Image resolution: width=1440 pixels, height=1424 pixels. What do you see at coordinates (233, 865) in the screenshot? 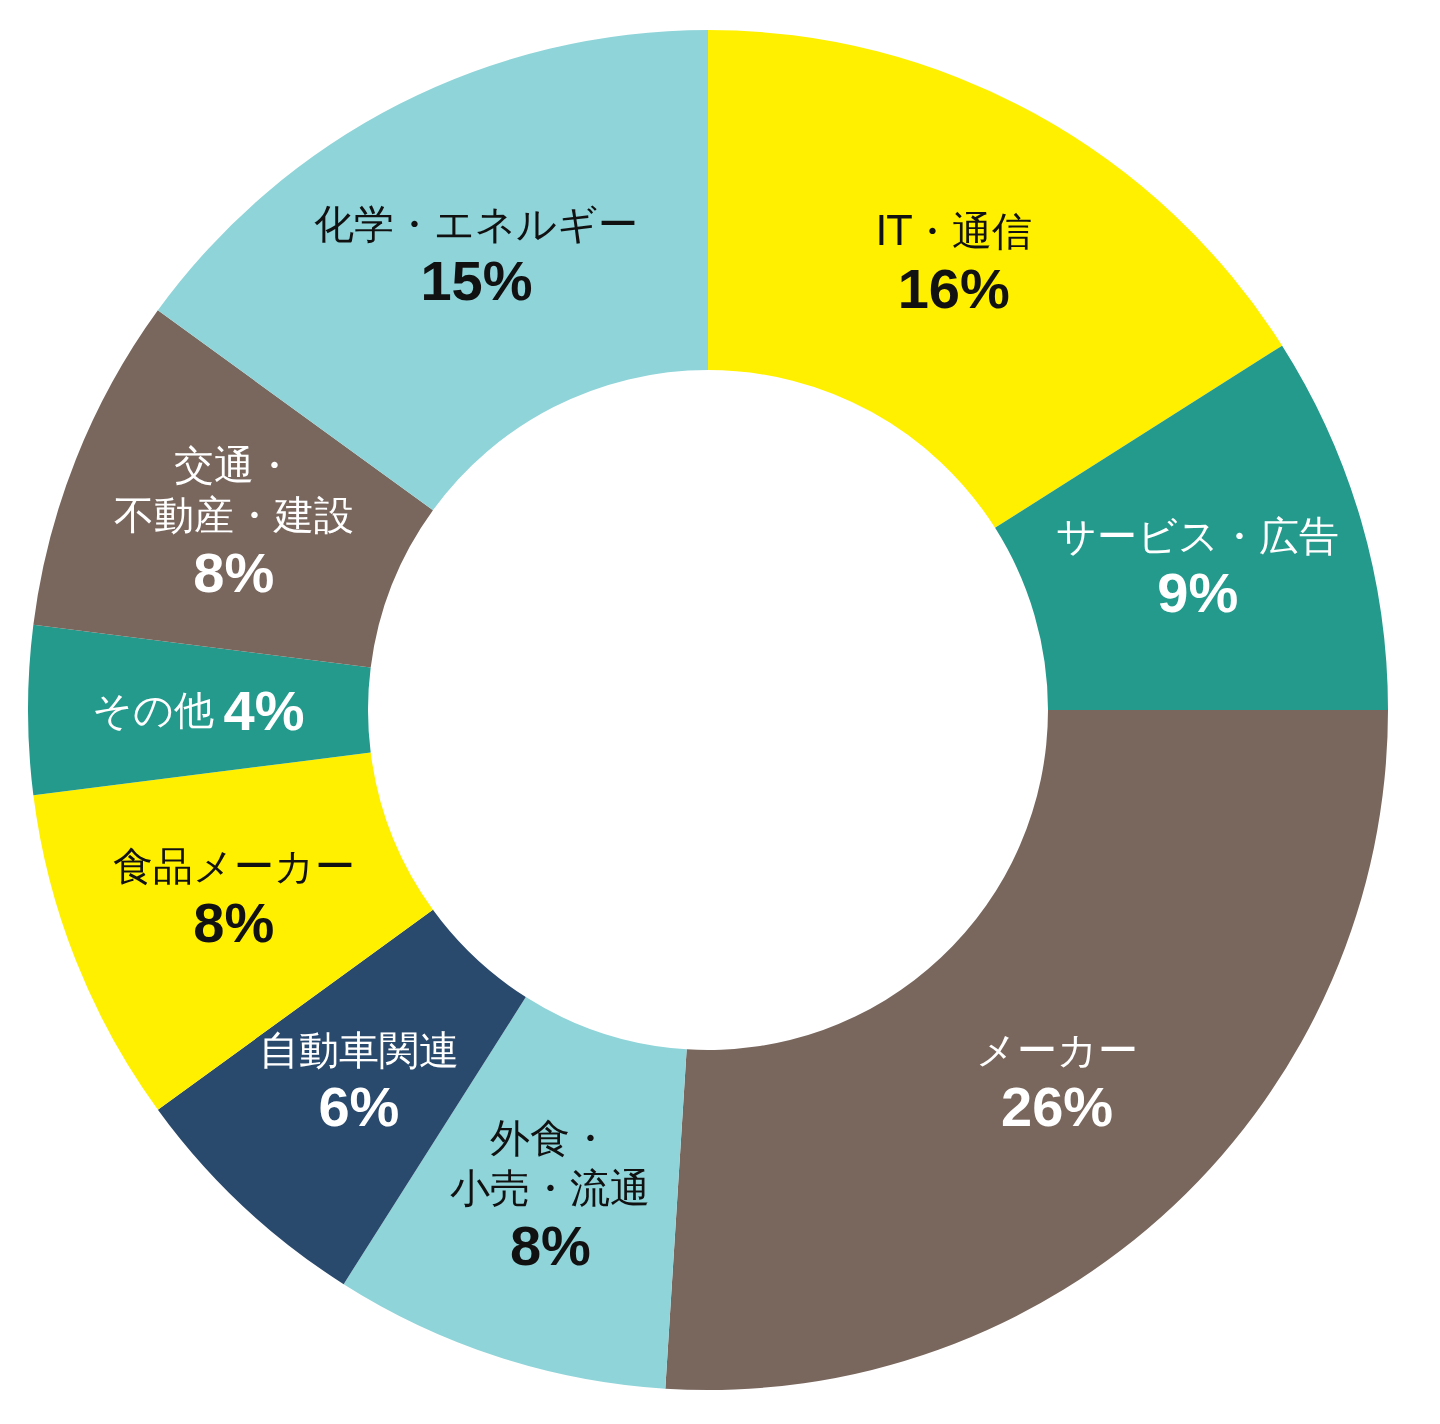
I see `slice-label: 食品メーカー` at bounding box center [233, 865].